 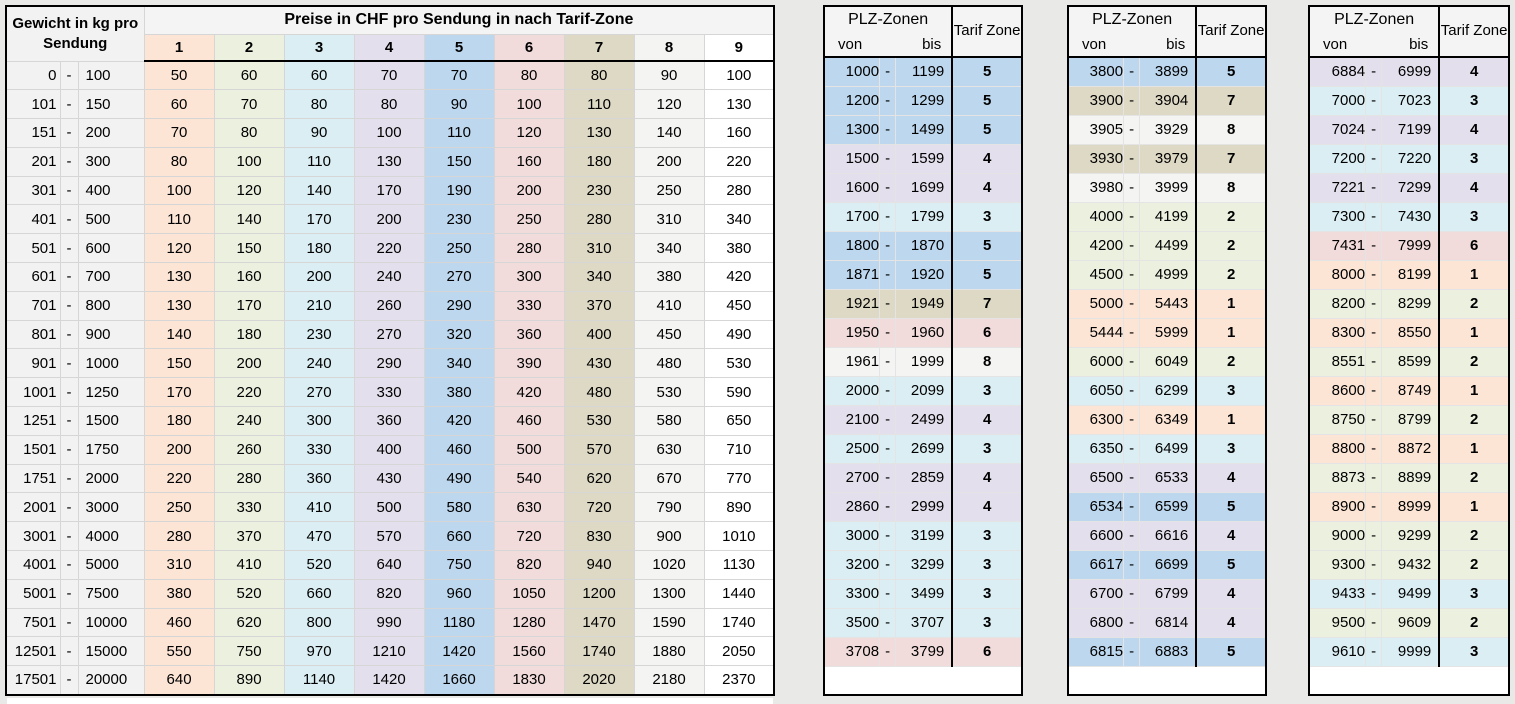 What do you see at coordinates (1168, 158) in the screenshot?
I see `plz-to-cell: 3979` at bounding box center [1168, 158].